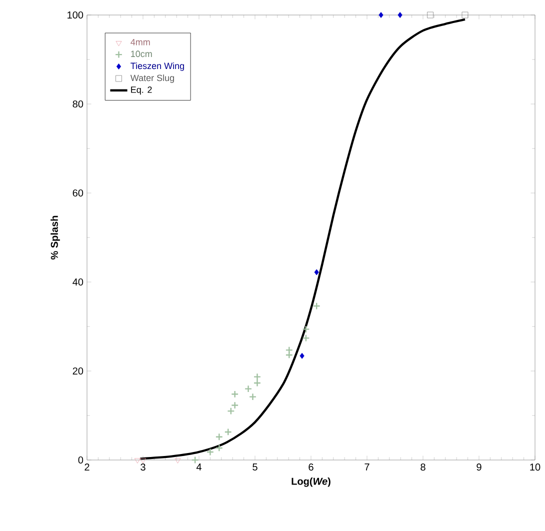 The height and width of the screenshot is (531, 545). What do you see at coordinates (479, 467) in the screenshot?
I see `x-tick-label: 9` at bounding box center [479, 467].